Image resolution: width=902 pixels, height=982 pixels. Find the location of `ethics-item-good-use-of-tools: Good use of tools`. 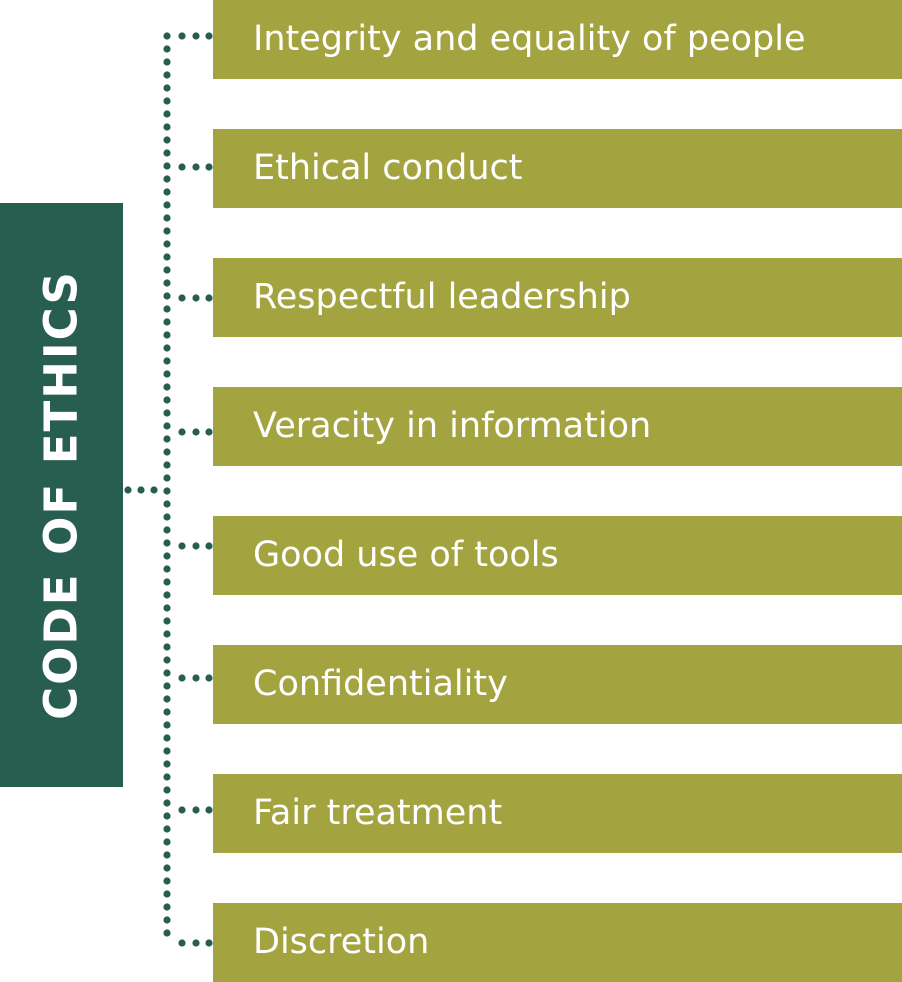

ethics-item-good-use-of-tools: Good use of tools is located at coordinates (557, 555).